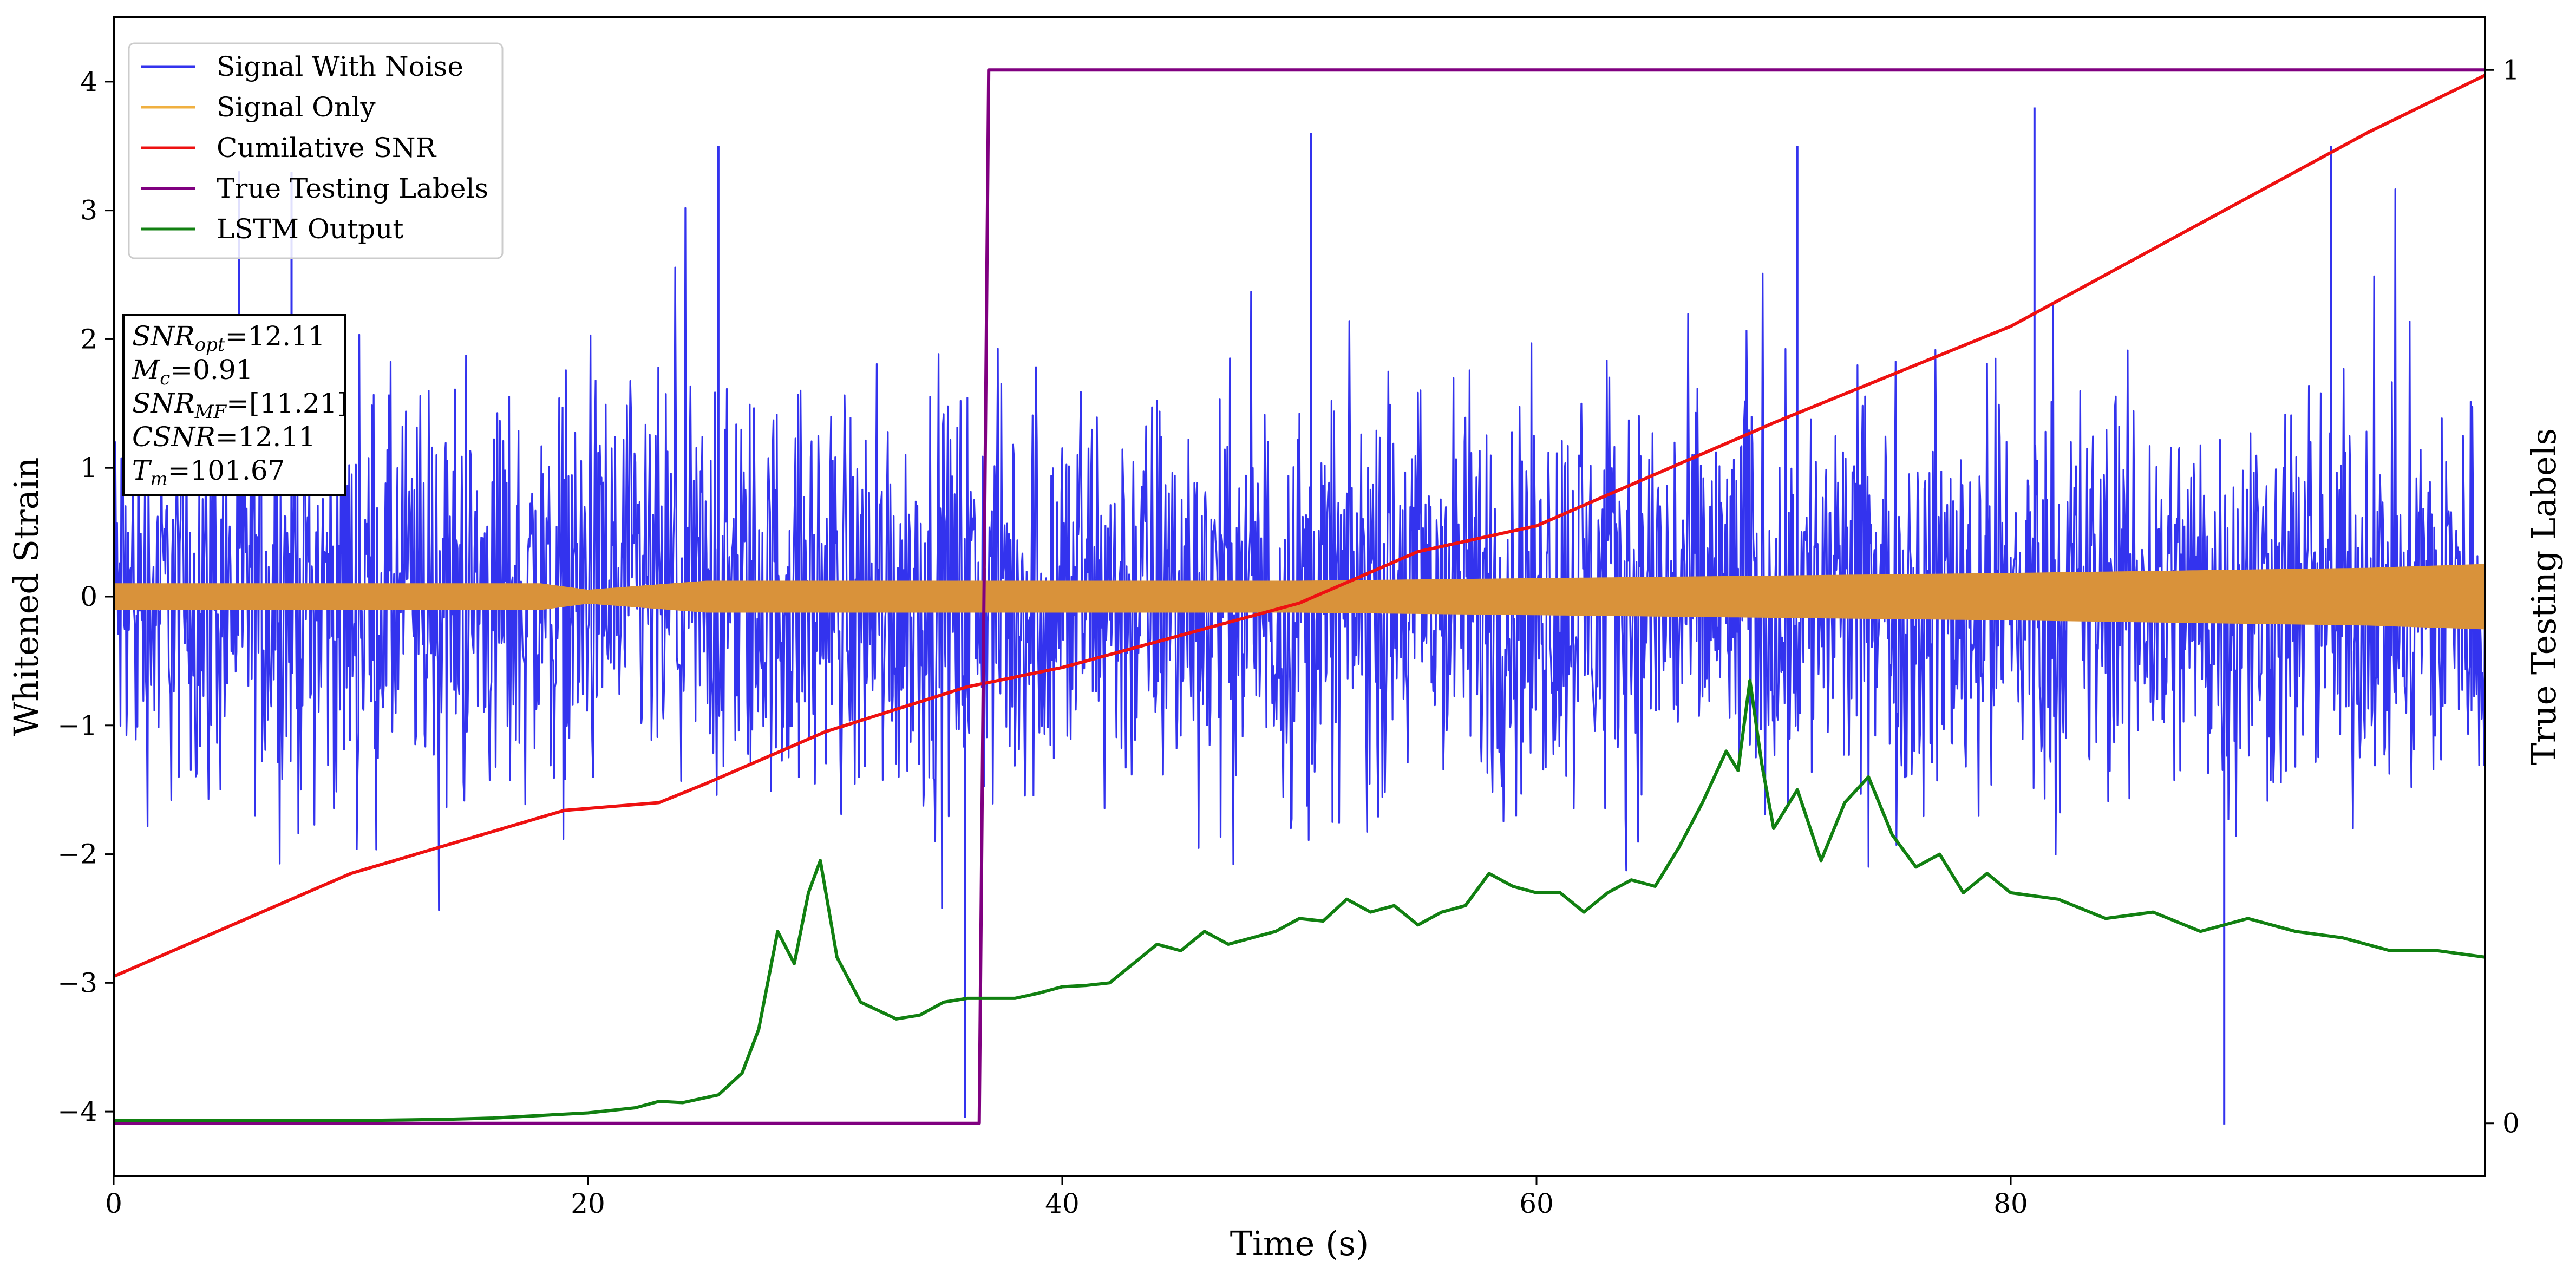 The height and width of the screenshot is (1274, 2576). What do you see at coordinates (1300, 1243) in the screenshot?
I see `x-axis-title: Time (s)` at bounding box center [1300, 1243].